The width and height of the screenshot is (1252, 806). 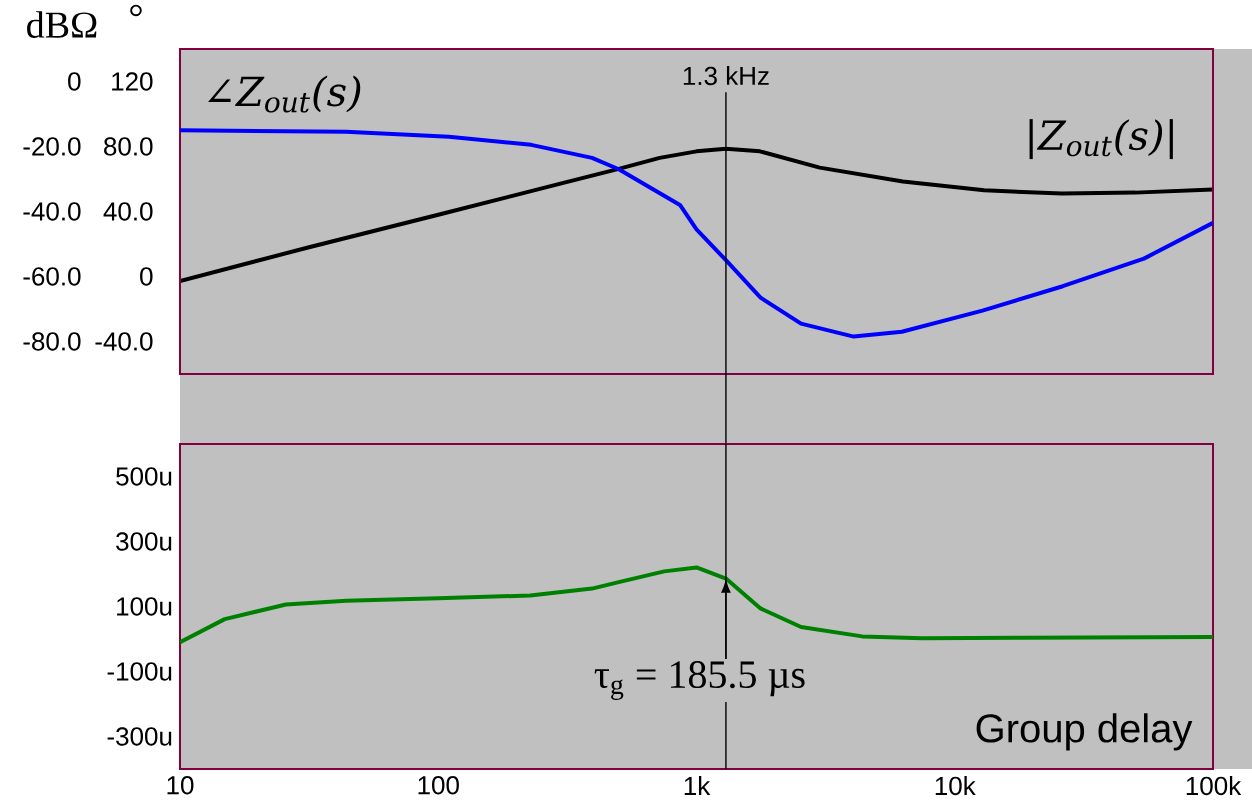 What do you see at coordinates (438, 785) in the screenshot?
I see `x-tick-label: 100` at bounding box center [438, 785].